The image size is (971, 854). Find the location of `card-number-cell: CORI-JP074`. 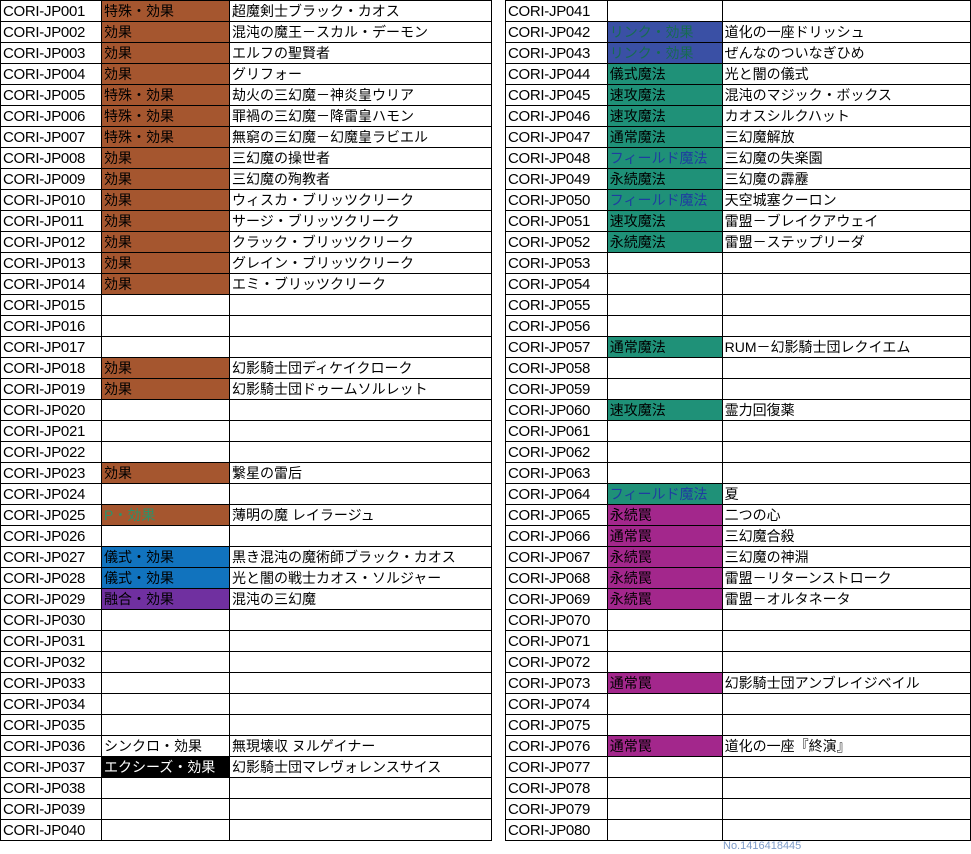

card-number-cell: CORI-JP074 is located at coordinates (556, 704).